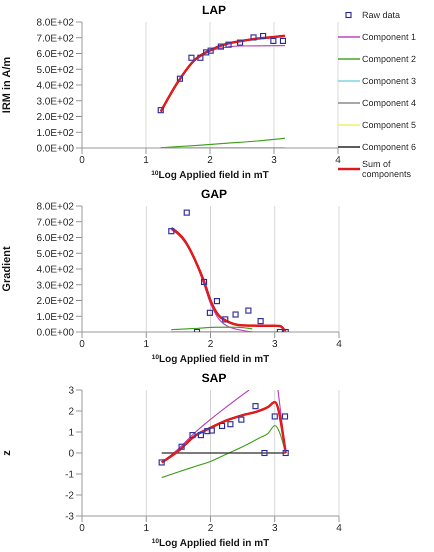  Describe the element at coordinates (71, 391) in the screenshot. I see `y-tick-label: 3` at that location.